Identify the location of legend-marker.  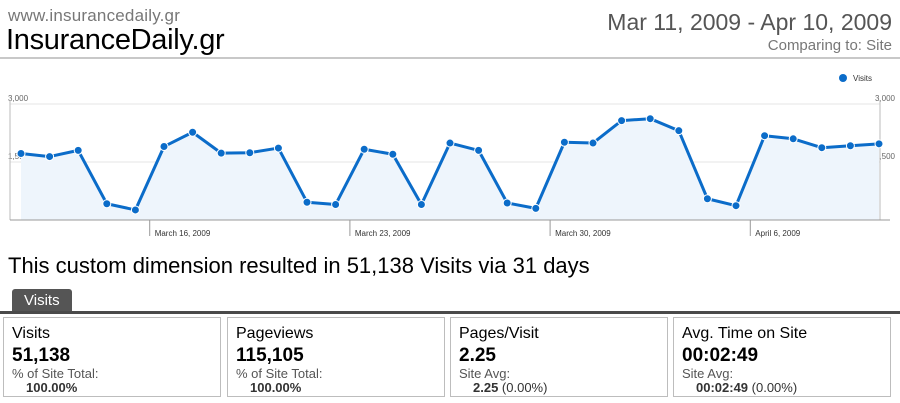
(843, 78).